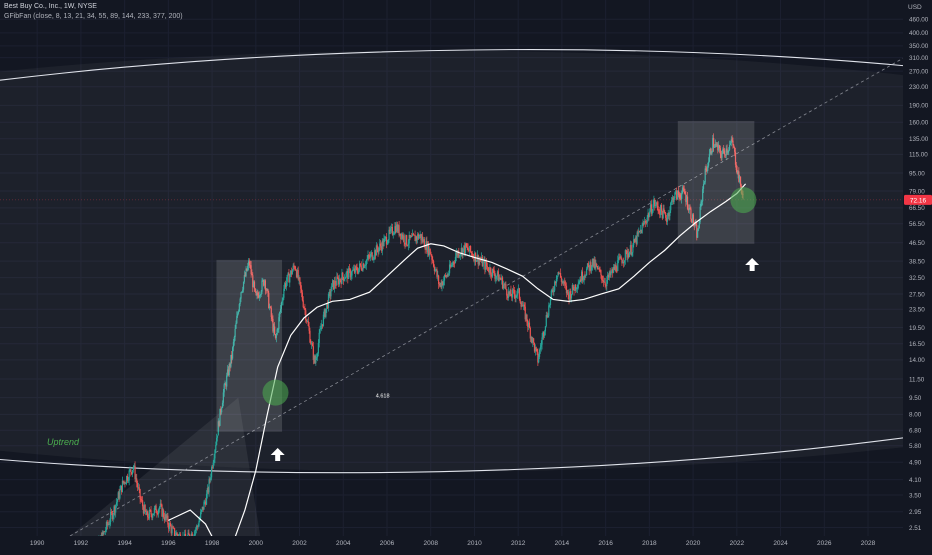 Image resolution: width=932 pixels, height=555 pixels. Describe the element at coordinates (919, 58) in the screenshot. I see `price-tick-label: 310.00` at that location.